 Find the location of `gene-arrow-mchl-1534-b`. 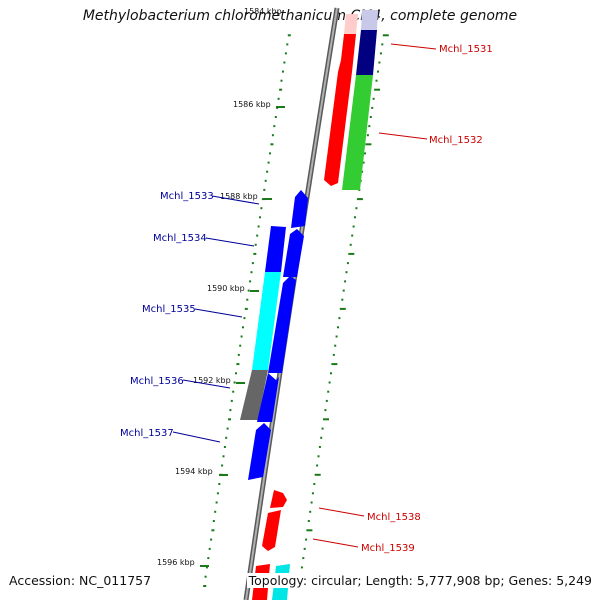

gene-arrow-mchl-1534-b is located at coordinates (293, 253).